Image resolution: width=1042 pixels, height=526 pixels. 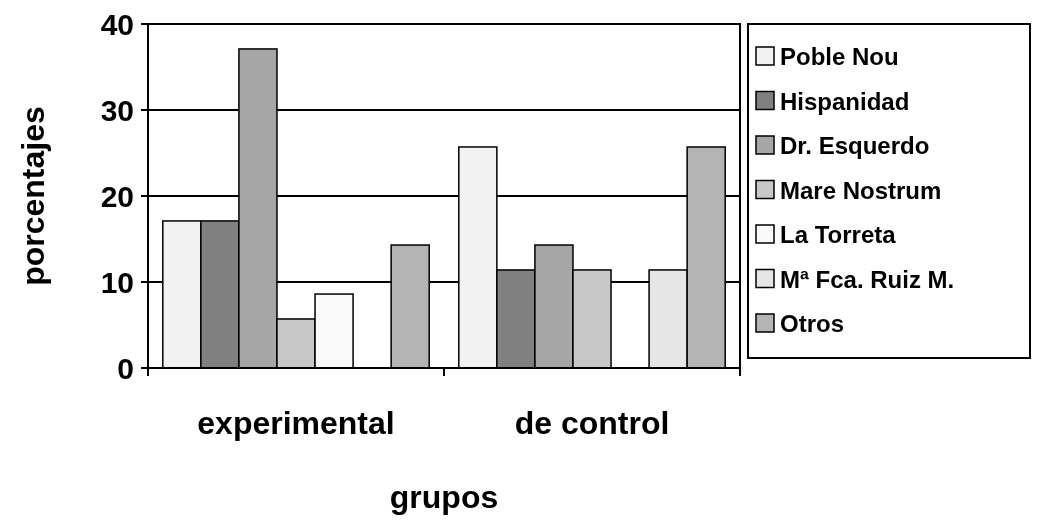 I want to click on legend-label: Mª Fca. Ruiz M., so click(x=867, y=279).